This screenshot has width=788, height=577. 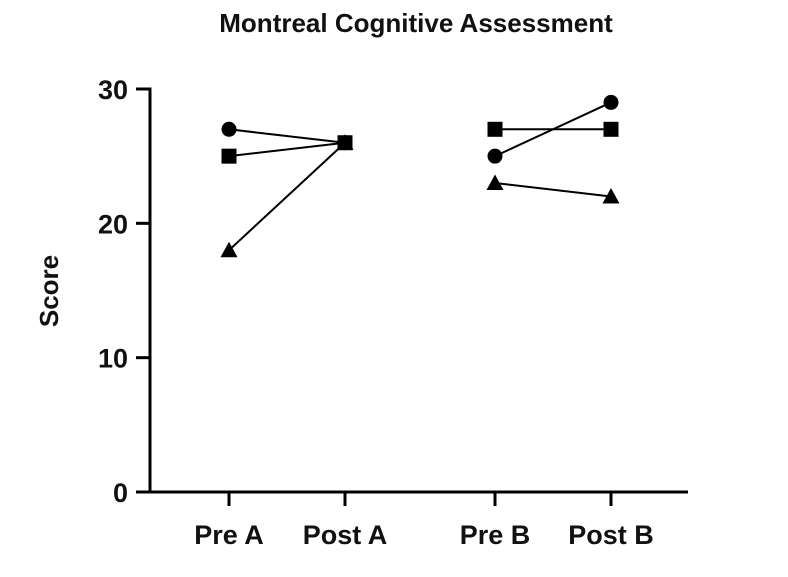 What do you see at coordinates (113, 224) in the screenshot?
I see `y-tick-label: 20` at bounding box center [113, 224].